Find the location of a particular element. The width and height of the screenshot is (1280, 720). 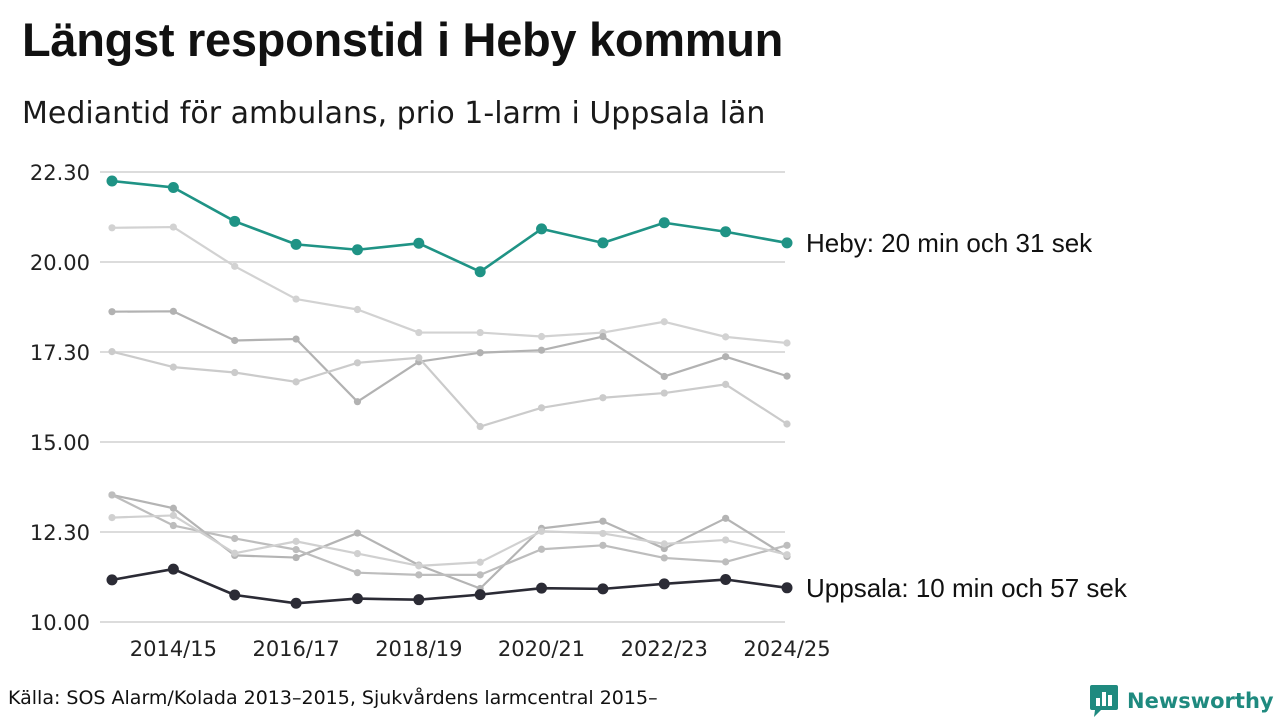

series-line-kommun-e is located at coordinates (449, 534).